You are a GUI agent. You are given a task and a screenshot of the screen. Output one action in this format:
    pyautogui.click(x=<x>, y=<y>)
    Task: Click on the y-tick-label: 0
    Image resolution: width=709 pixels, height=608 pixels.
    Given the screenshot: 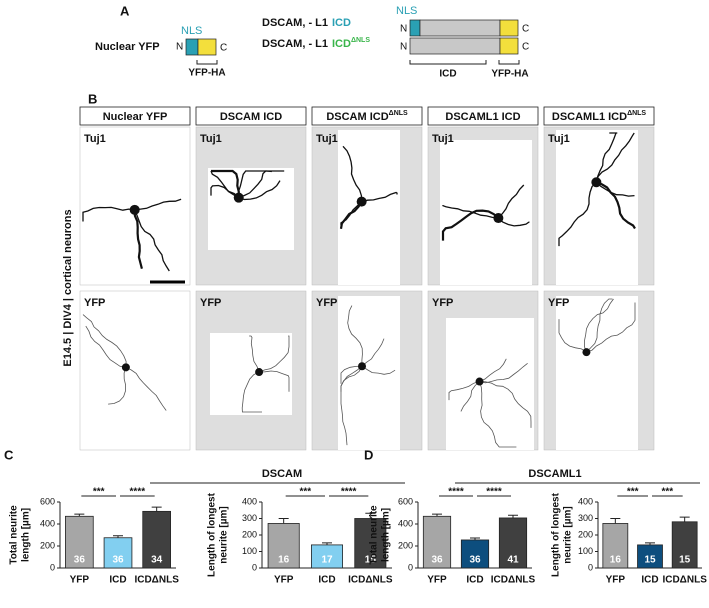 What is the action you would take?
    pyautogui.click(x=590, y=567)
    